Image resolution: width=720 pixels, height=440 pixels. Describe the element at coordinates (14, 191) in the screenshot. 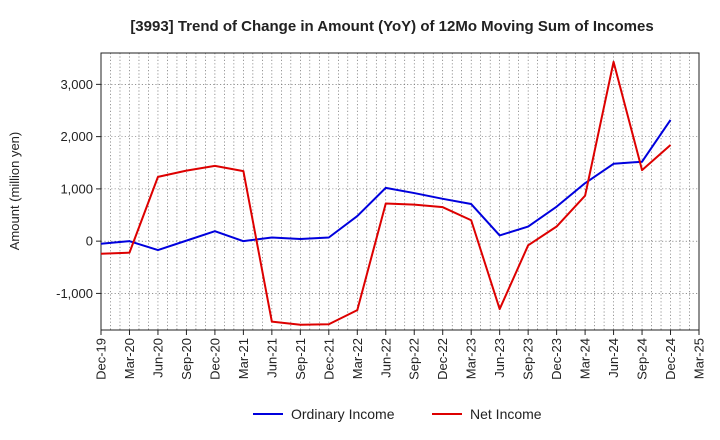

I see `y-axis-label: Amount (million yen)` at that location.